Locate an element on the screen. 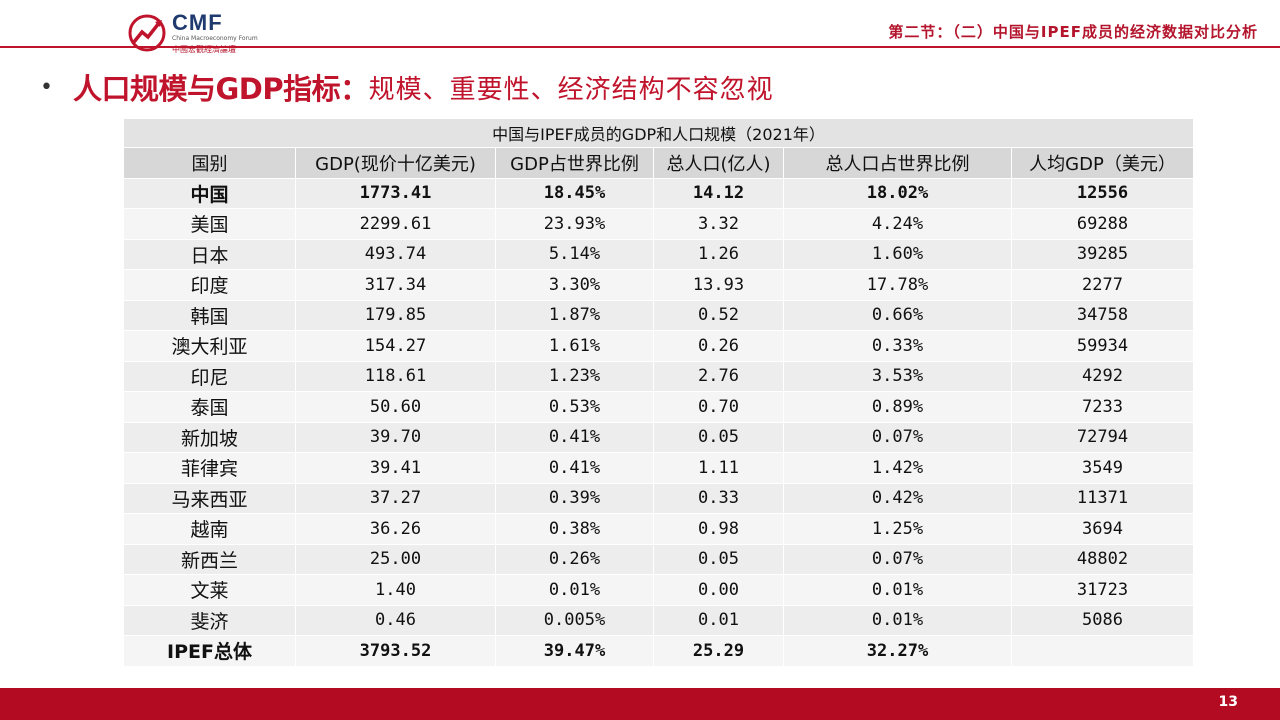 This screenshot has height=720, width=1280. table-cell: 118.61 is located at coordinates (395, 376).